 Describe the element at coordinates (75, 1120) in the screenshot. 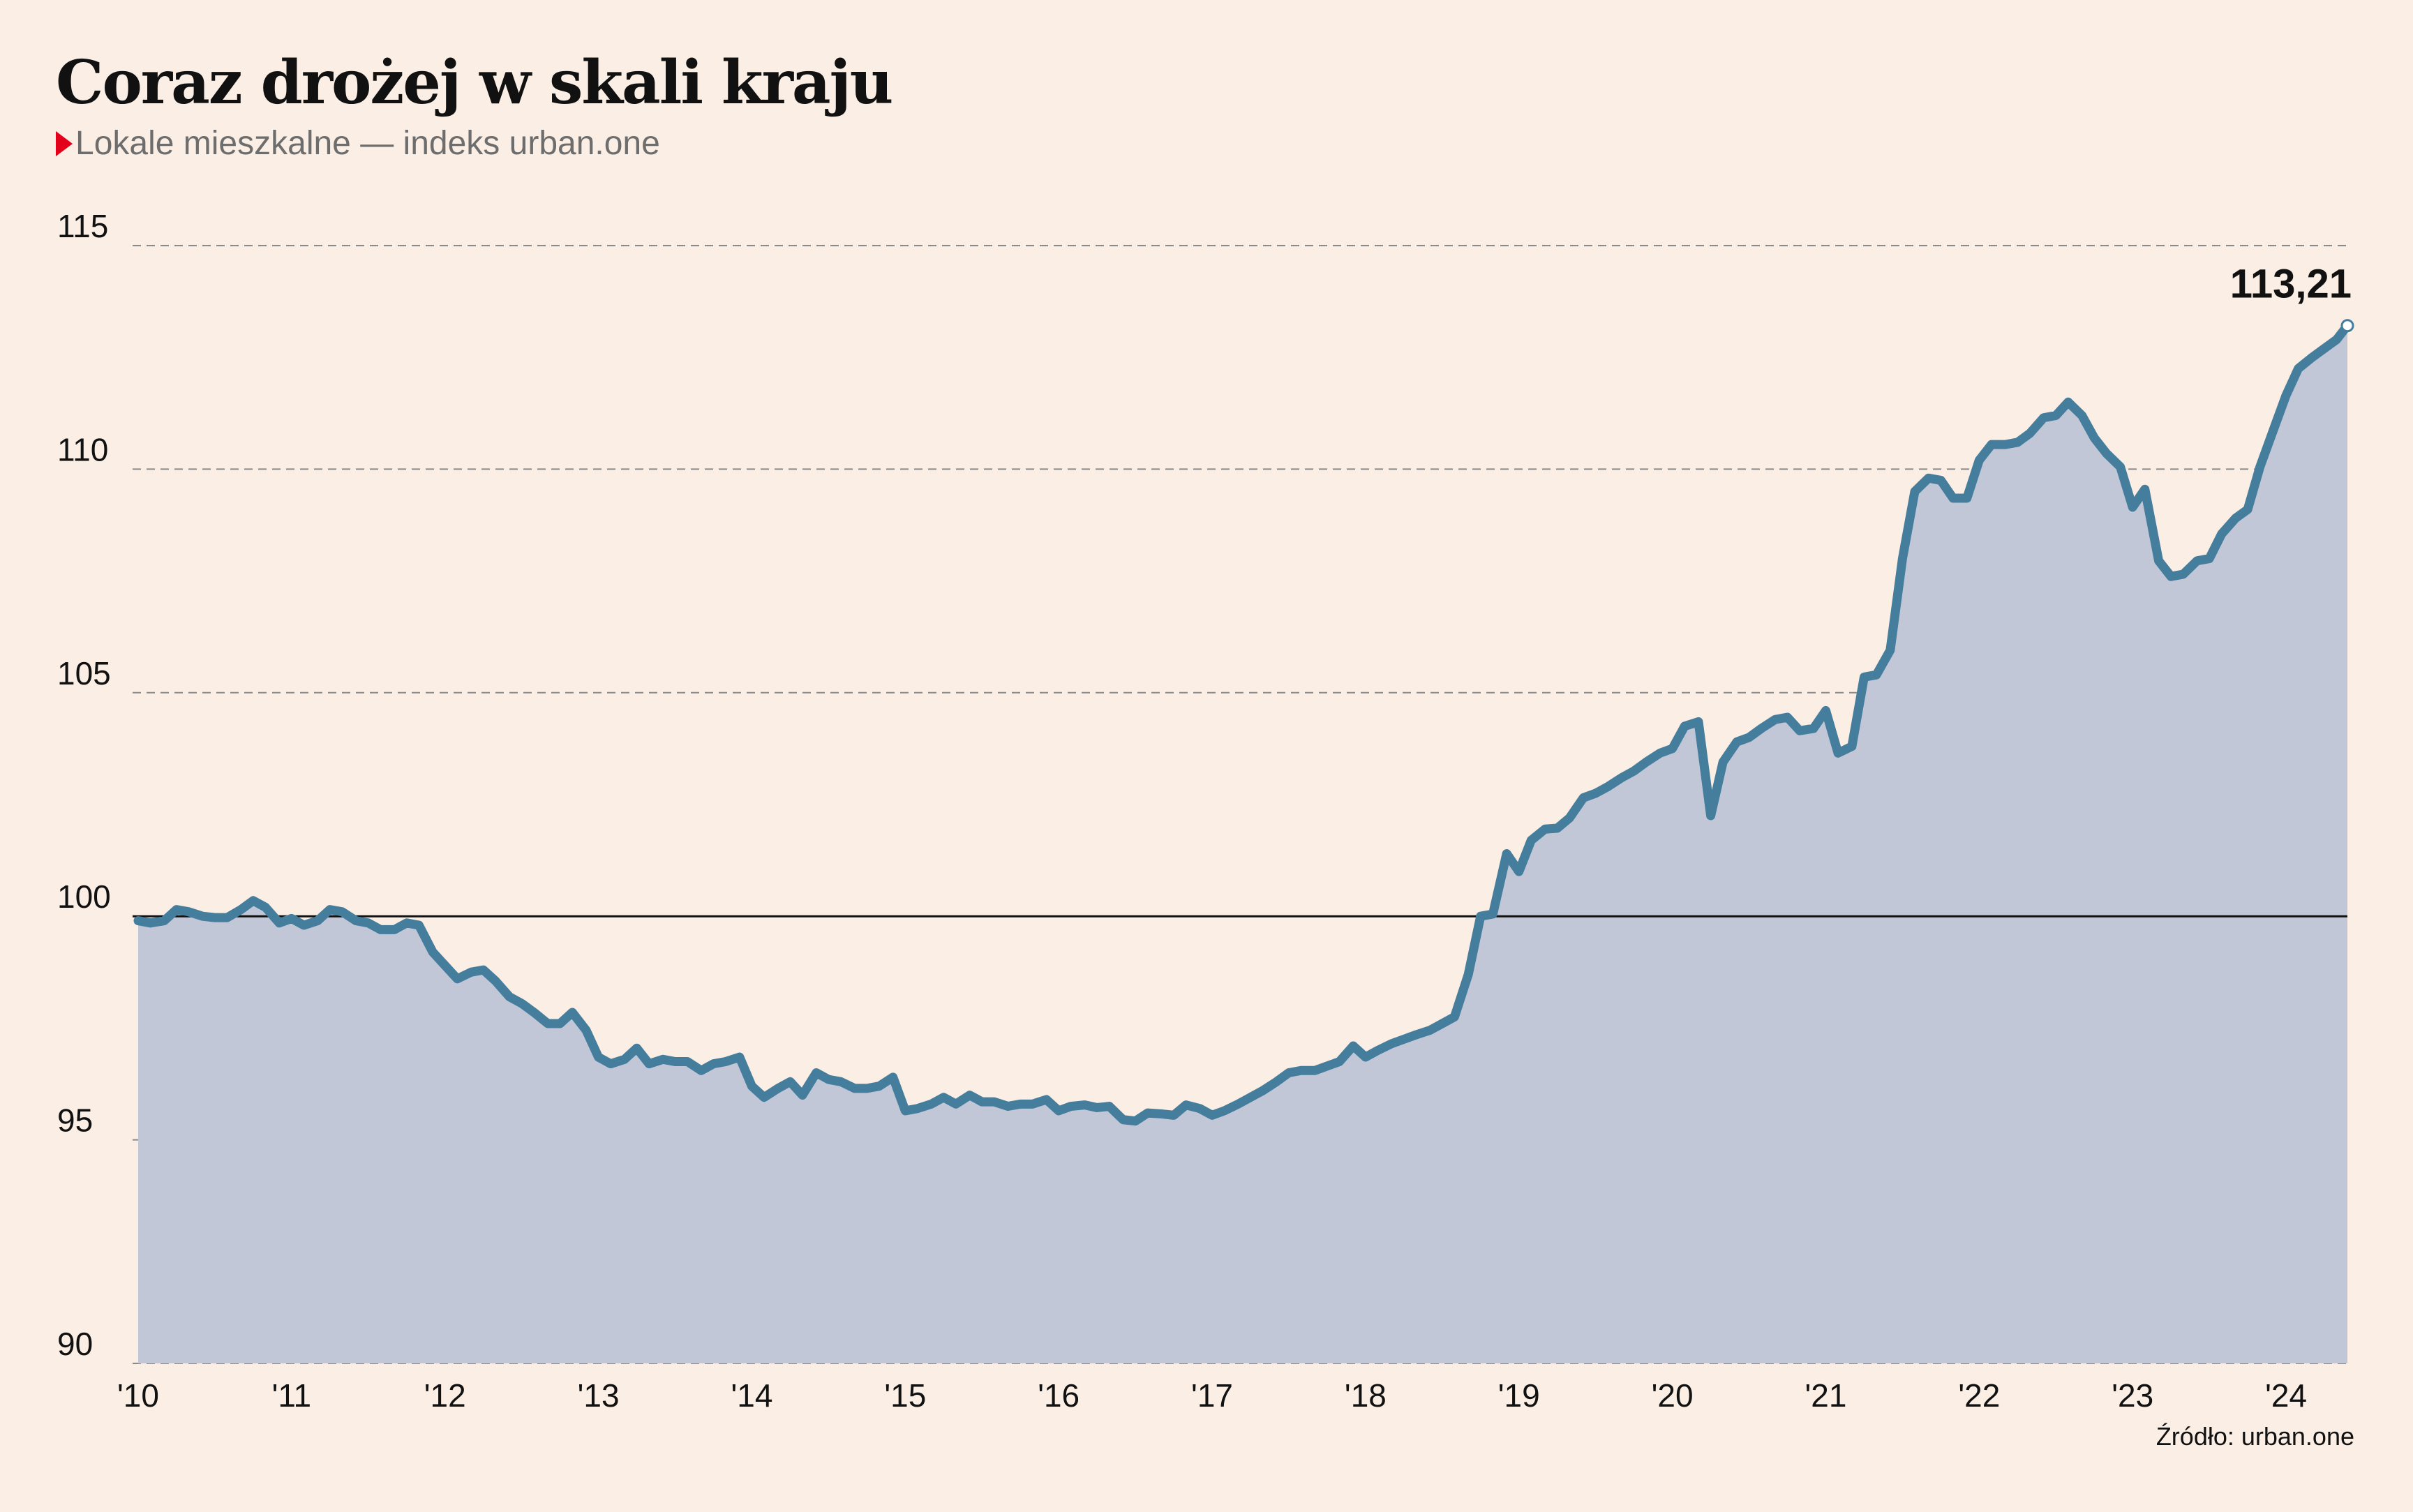

I see `y-tick-label: 95` at that location.